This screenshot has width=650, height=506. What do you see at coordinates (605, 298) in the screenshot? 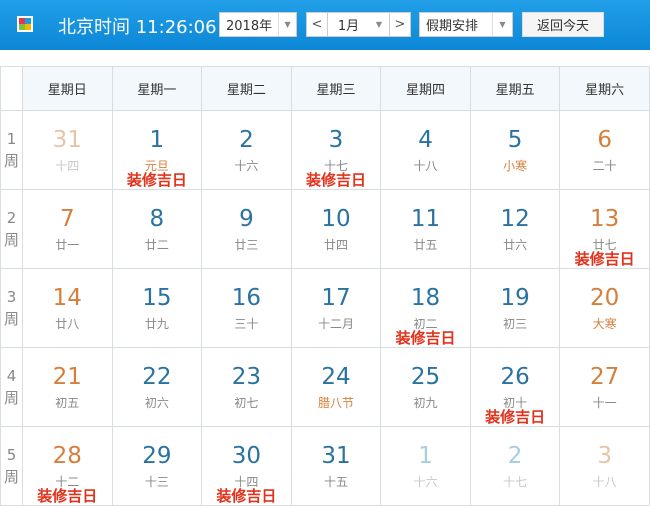
I see `day-number: 20` at bounding box center [605, 298].